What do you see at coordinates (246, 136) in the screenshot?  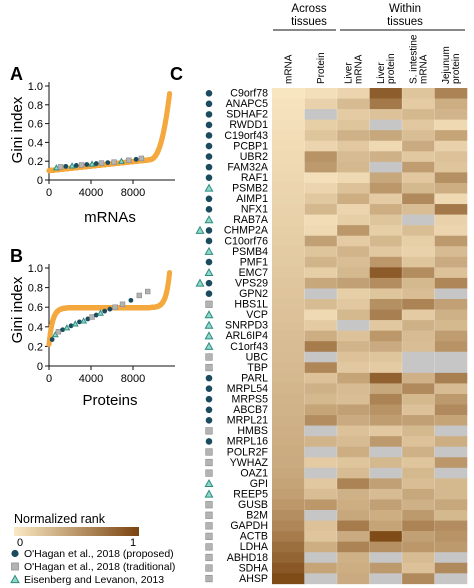 I see `gene-label: C19orf43` at bounding box center [246, 136].